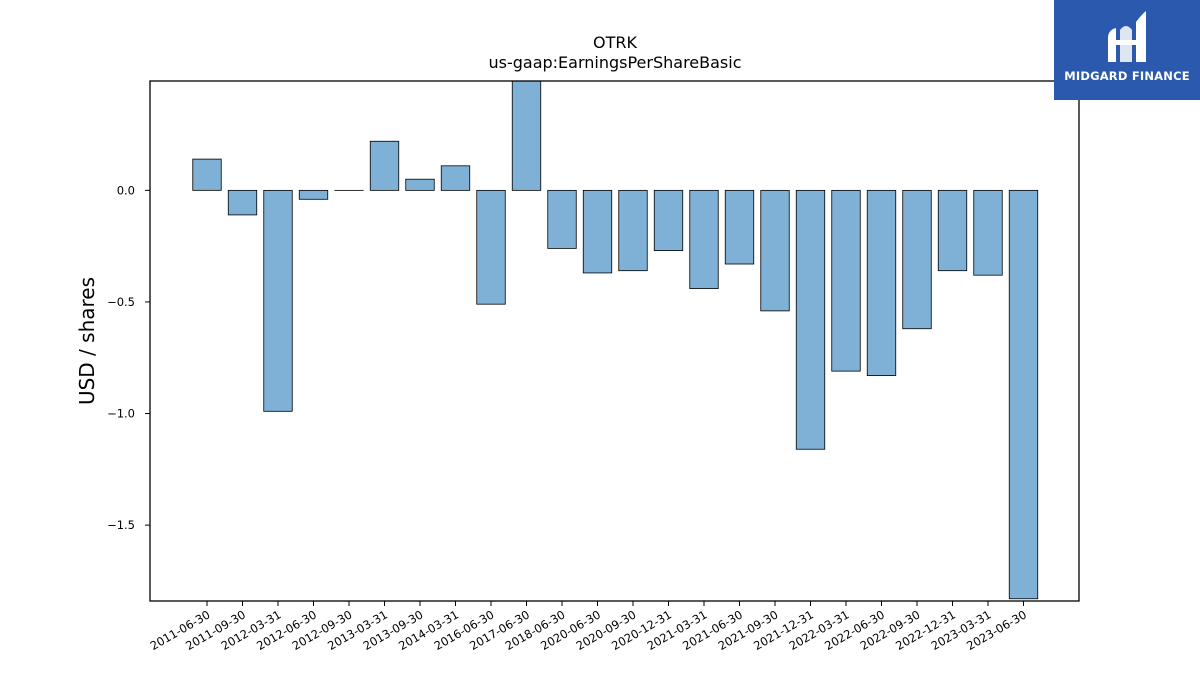 The image size is (1200, 675). I want to click on y-ticks: 0.0 −0.5 −1.0 −1.5, so click(128, 357).